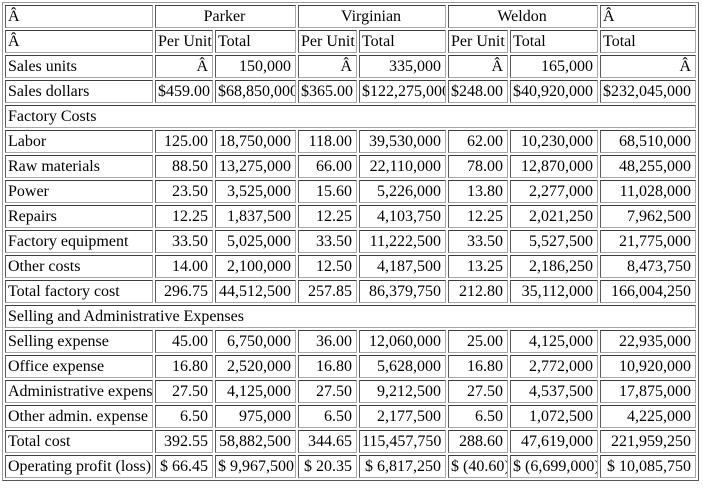 The width and height of the screenshot is (703, 489). What do you see at coordinates (403, 291) in the screenshot?
I see `cell-virginian-total: 86,379,750` at bounding box center [403, 291].